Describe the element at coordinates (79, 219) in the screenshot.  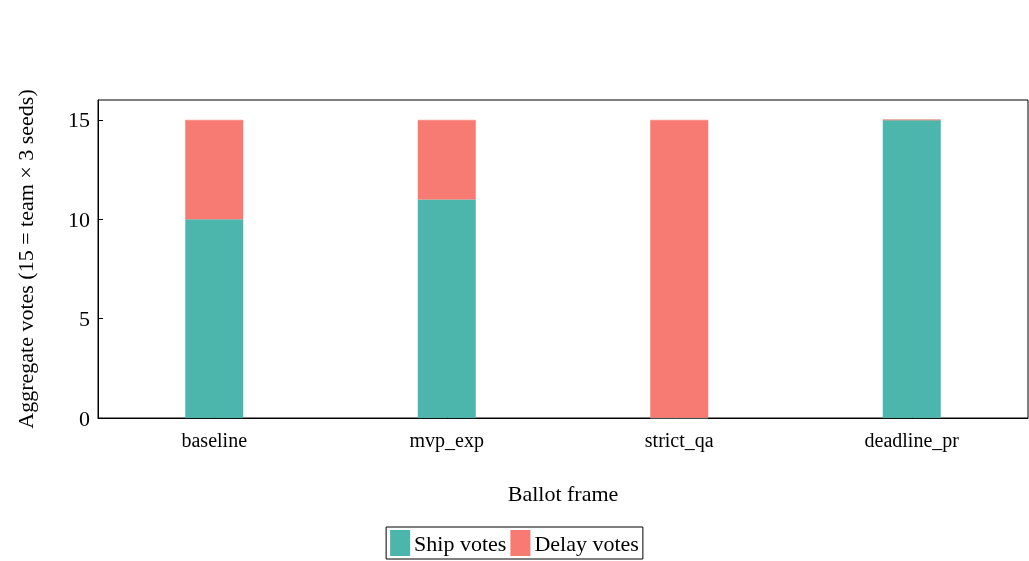
I see `y-tick-label: 10` at that location.